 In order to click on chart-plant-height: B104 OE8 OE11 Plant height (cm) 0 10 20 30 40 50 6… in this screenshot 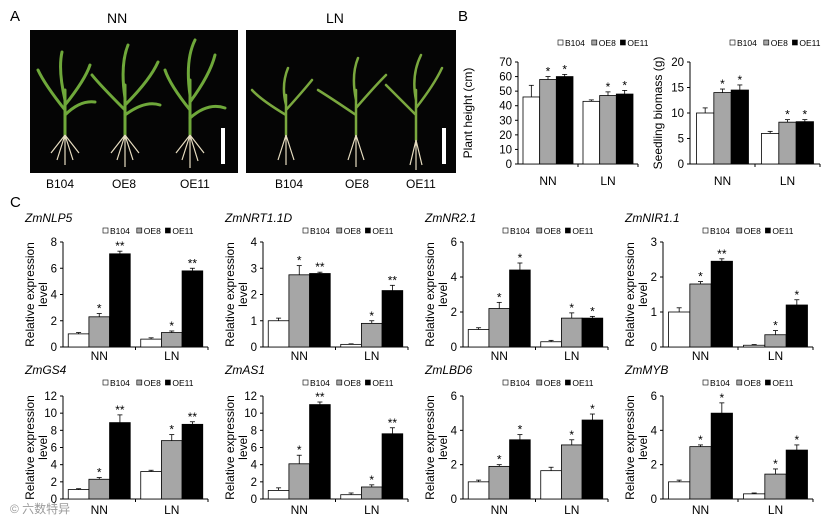, I will do `click(553, 112)`.